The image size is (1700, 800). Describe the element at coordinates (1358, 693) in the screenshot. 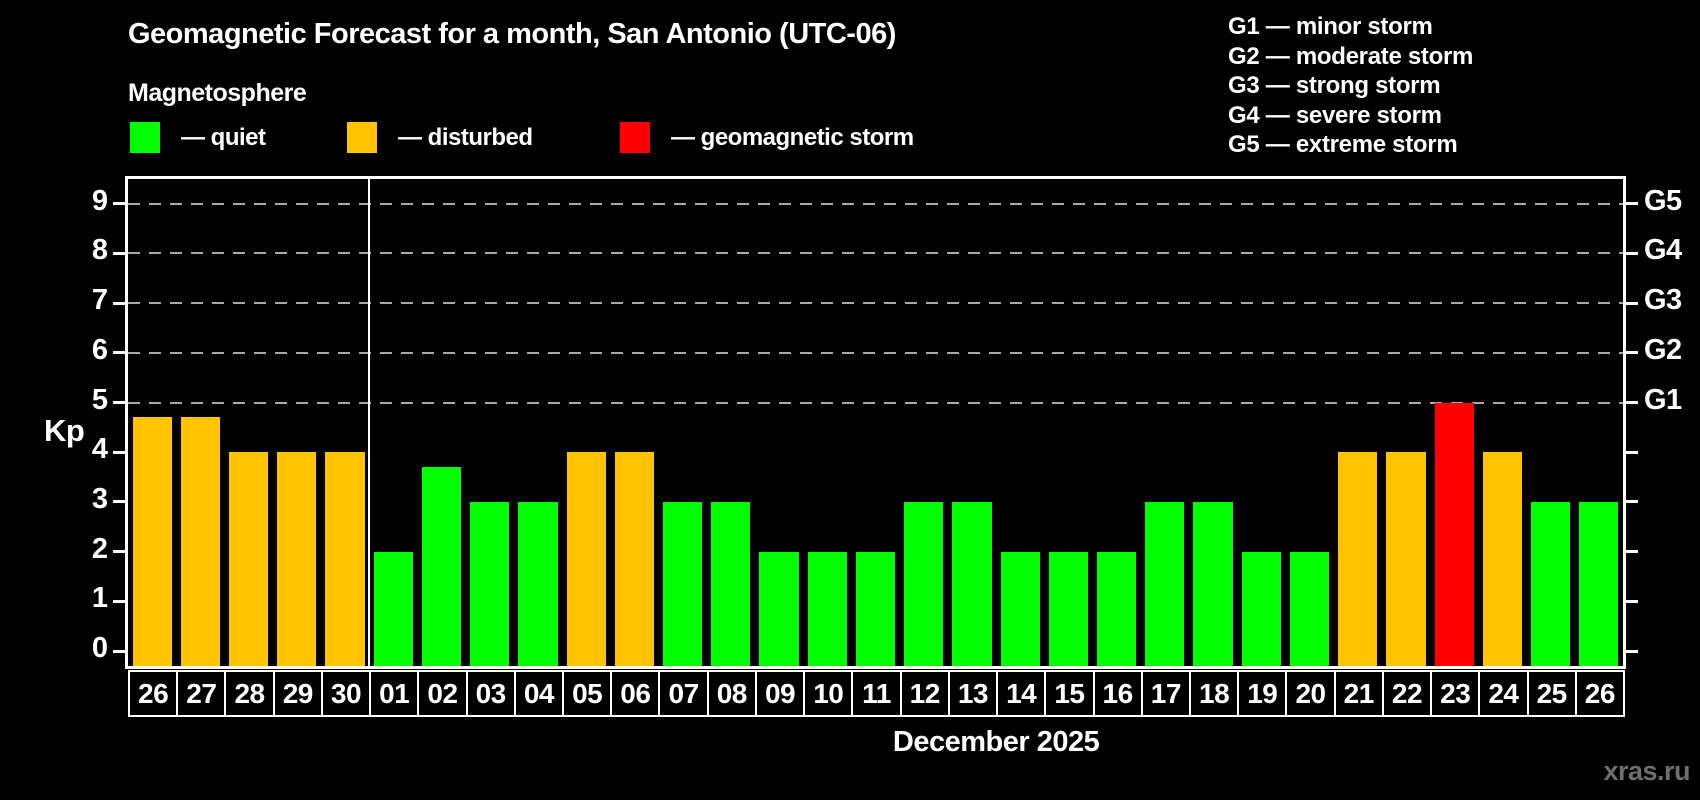

I see `day-label-dec-21: 21` at that location.